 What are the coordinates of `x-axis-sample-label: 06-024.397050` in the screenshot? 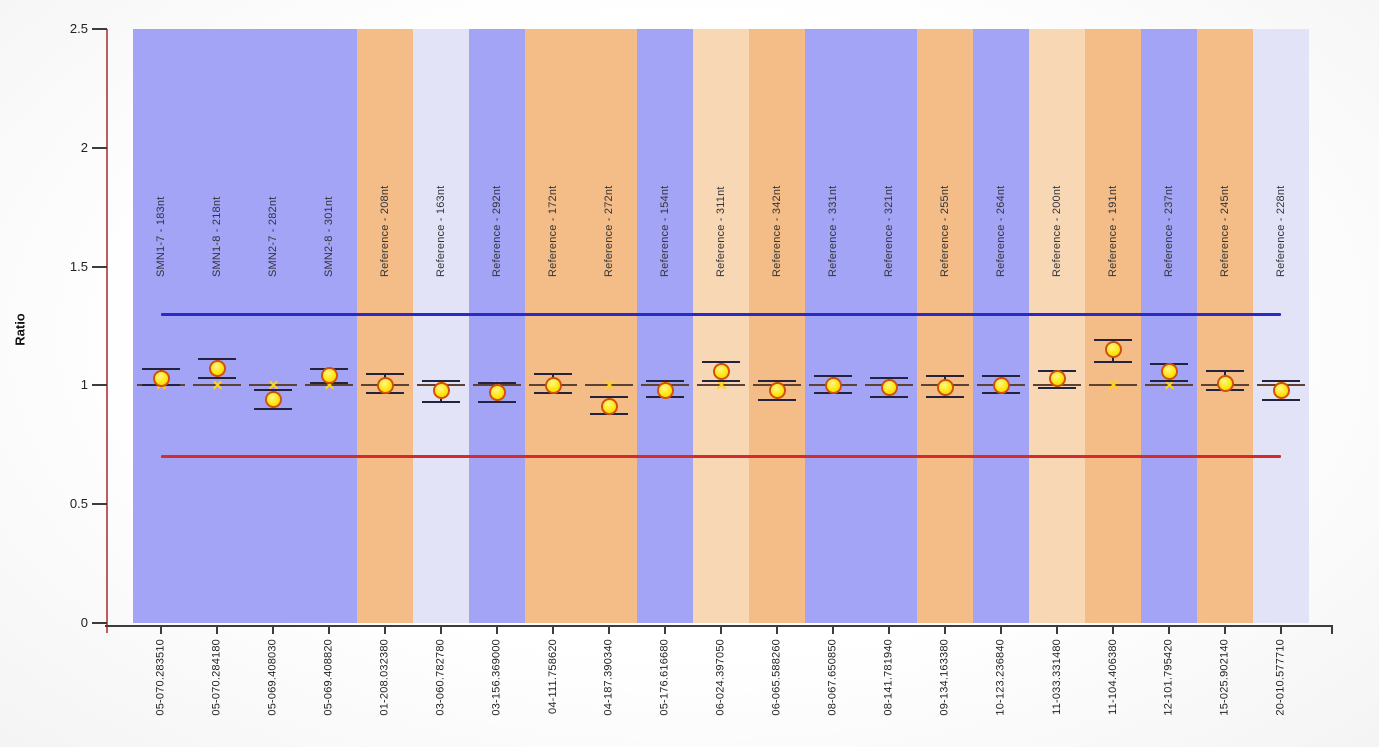 It's located at (720, 677).